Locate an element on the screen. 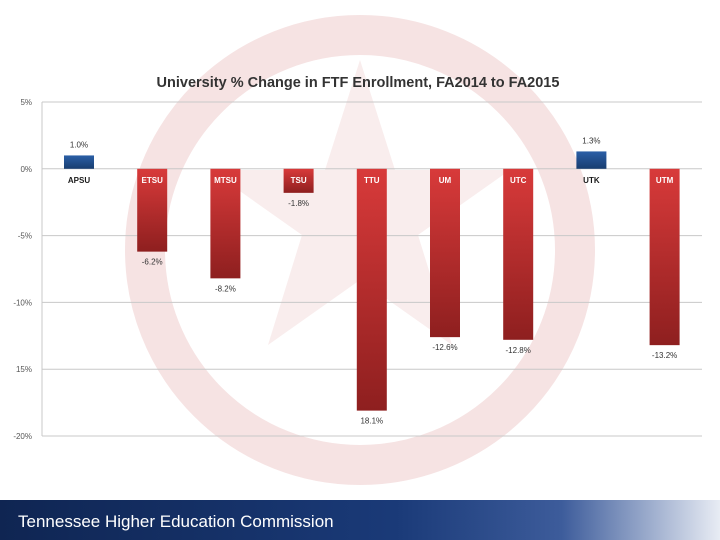  bar-um is located at coordinates (445, 253).